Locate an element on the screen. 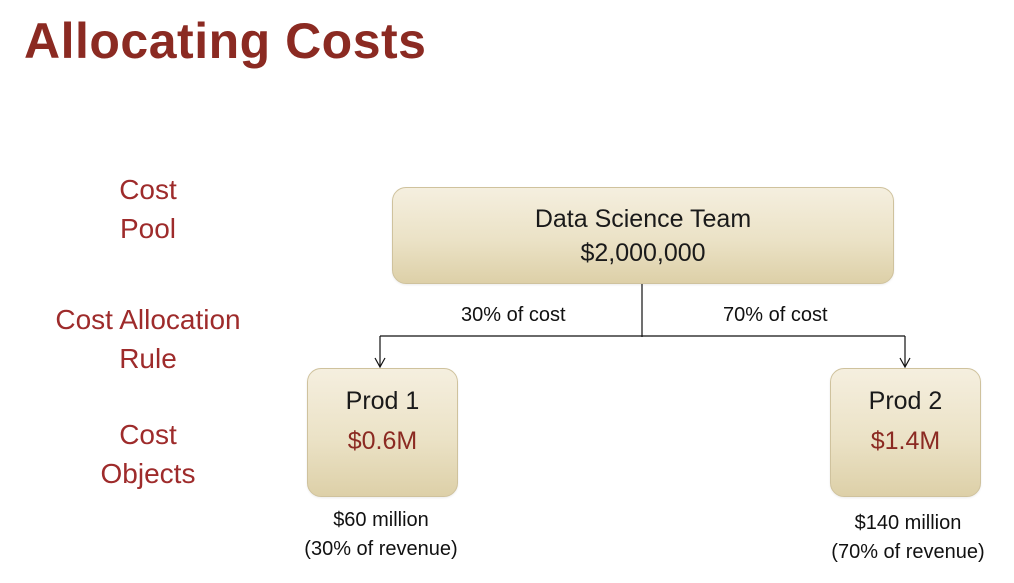 The height and width of the screenshot is (583, 1014). cost-object-box-prod1: Prod 1 $0.6M is located at coordinates (382, 432).